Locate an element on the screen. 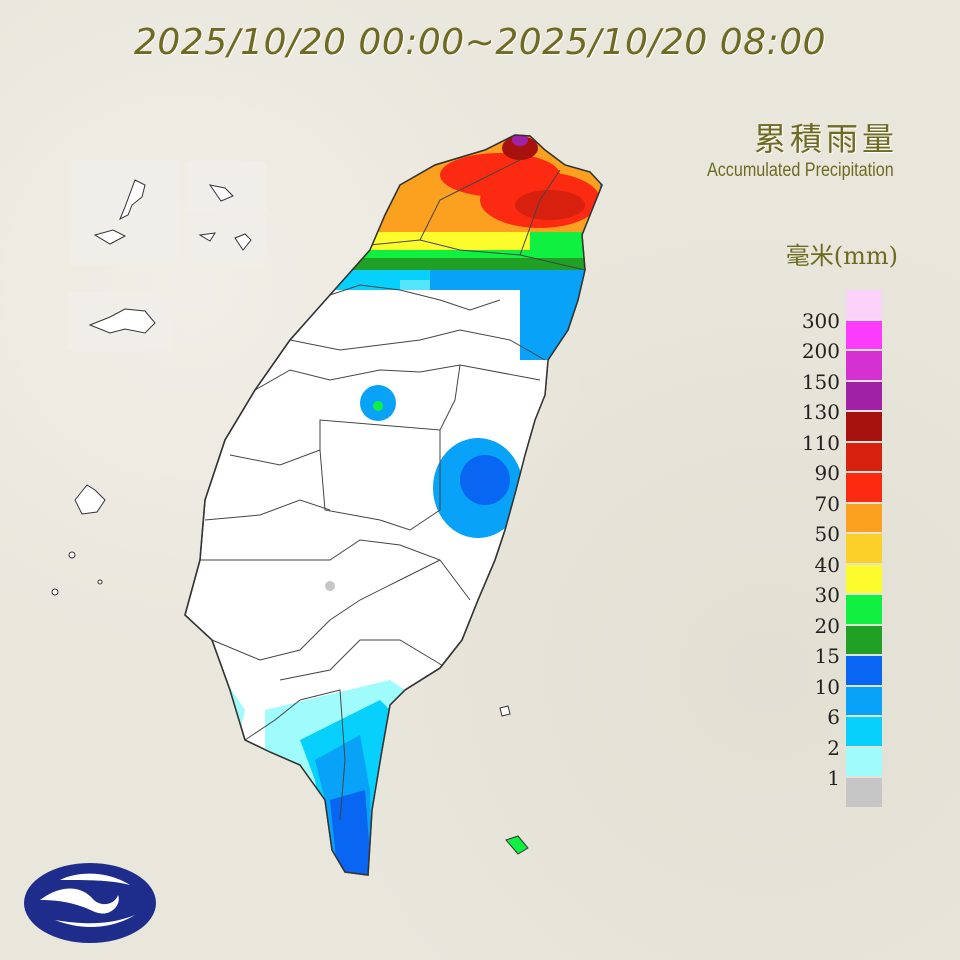  legend-label: 110 is located at coordinates (820, 442).